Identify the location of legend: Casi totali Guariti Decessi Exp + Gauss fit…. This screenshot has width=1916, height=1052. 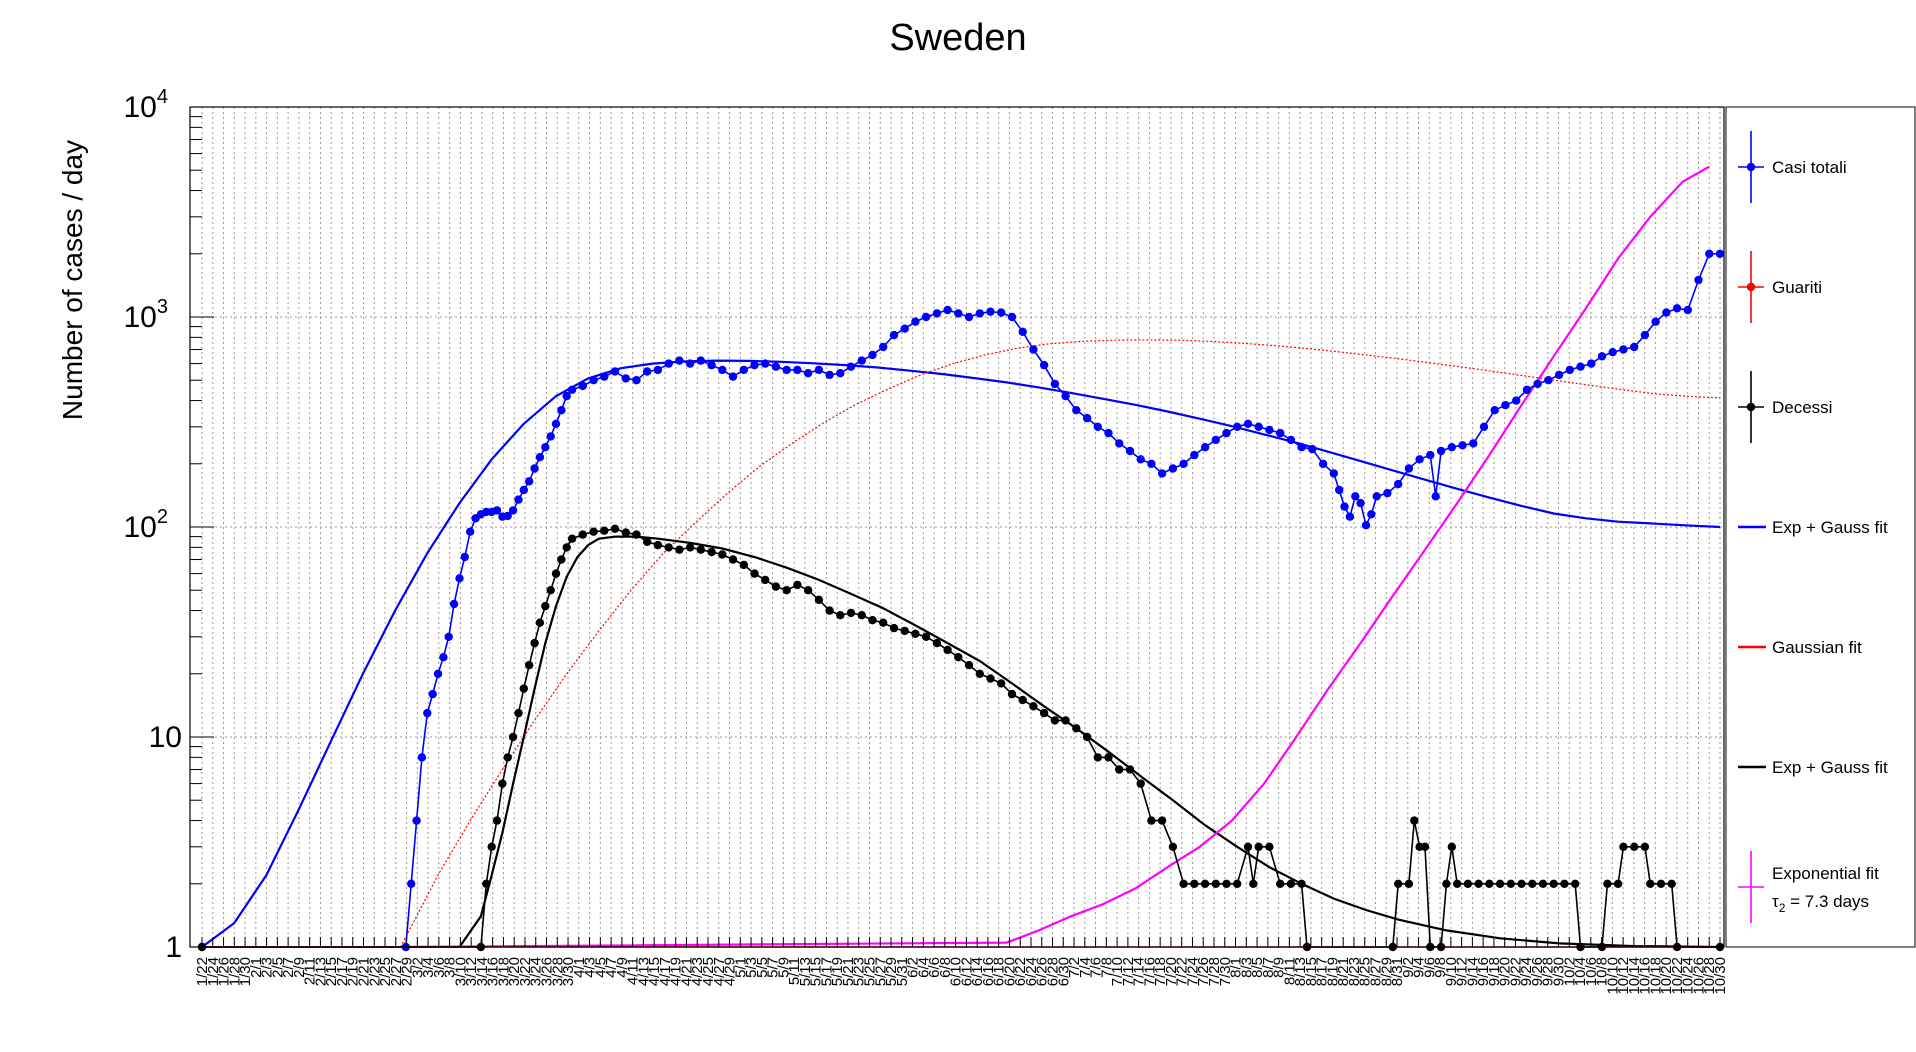
(1820, 527).